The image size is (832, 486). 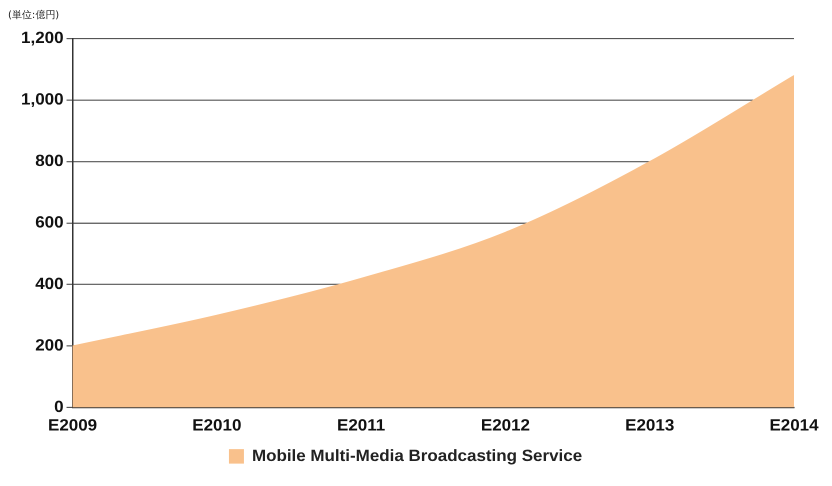 I want to click on x-tick-label: E2014, so click(x=794, y=425).